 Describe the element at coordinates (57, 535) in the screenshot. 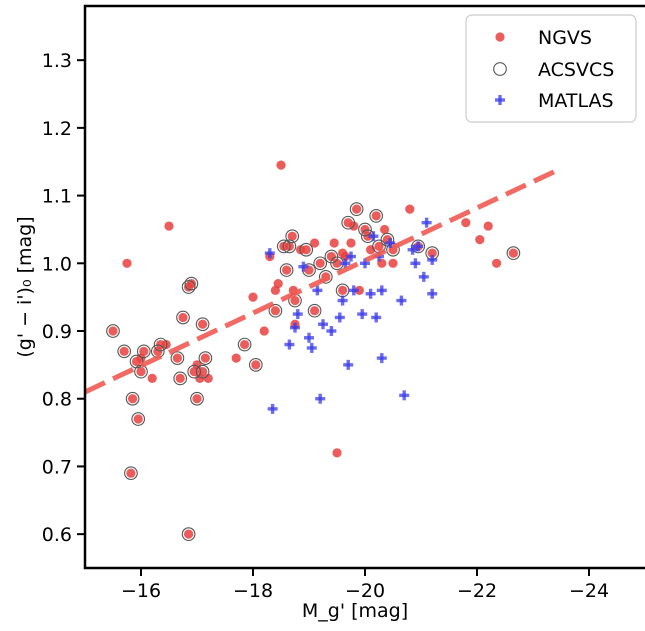

I see `y-tick-label: 0.6` at that location.